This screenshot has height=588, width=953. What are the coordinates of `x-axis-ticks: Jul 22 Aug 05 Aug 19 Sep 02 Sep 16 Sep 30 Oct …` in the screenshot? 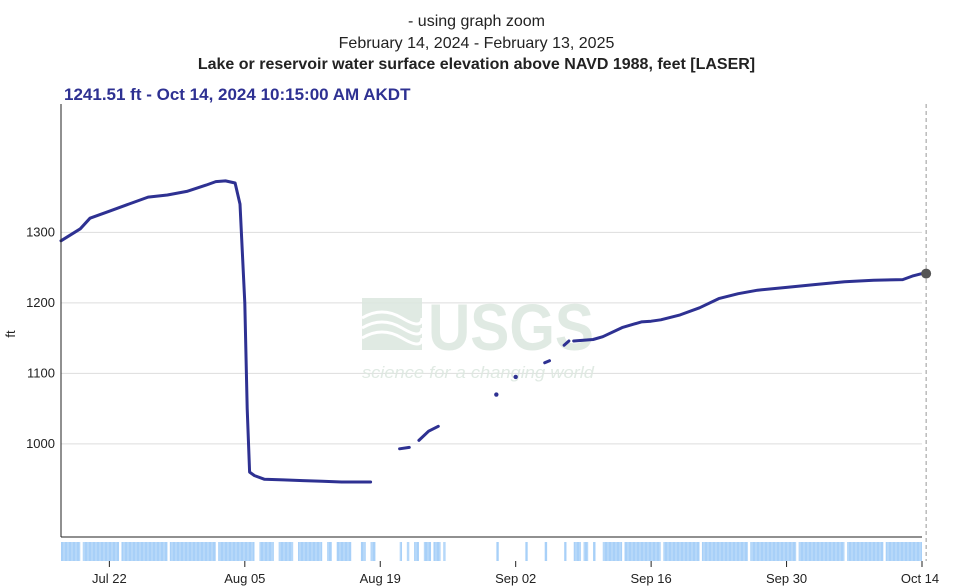 It's located at (515, 573).